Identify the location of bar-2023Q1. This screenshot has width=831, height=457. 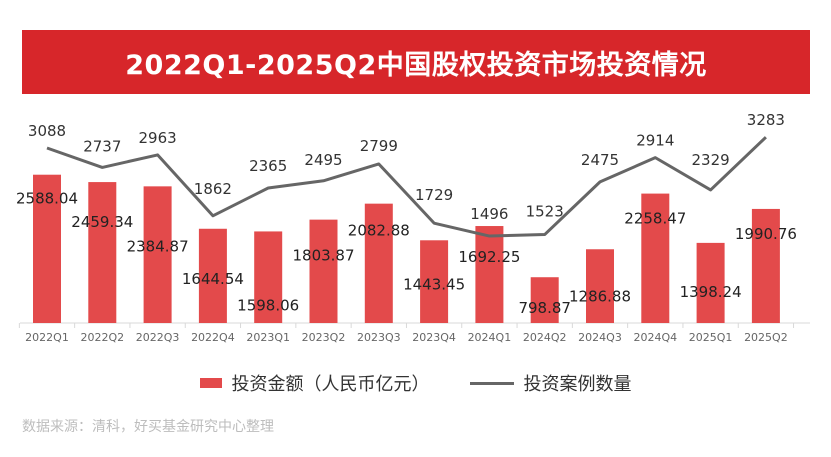
(268, 277).